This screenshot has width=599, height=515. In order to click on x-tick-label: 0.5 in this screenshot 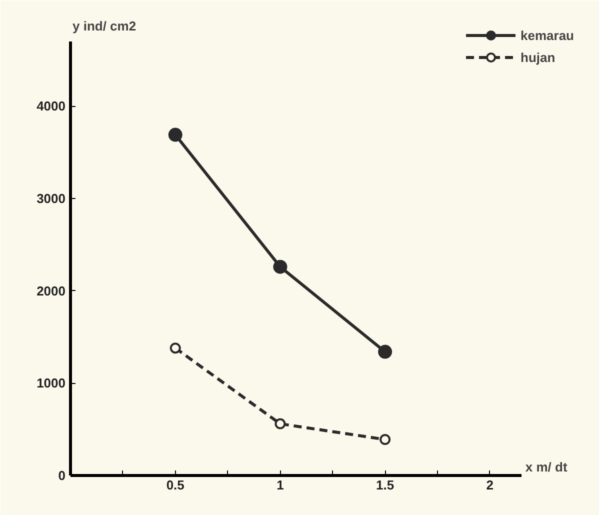, I will do `click(175, 485)`.